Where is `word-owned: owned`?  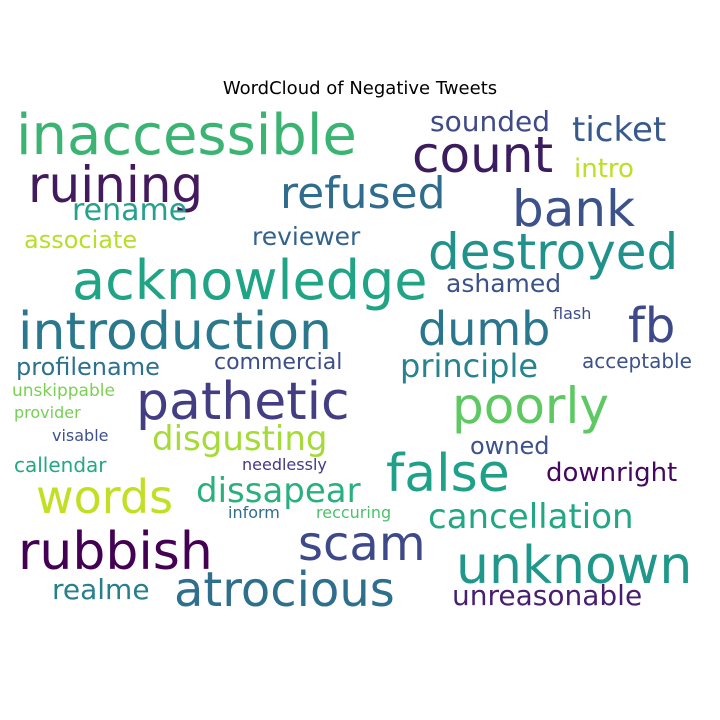 word-owned: owned is located at coordinates (510, 446).